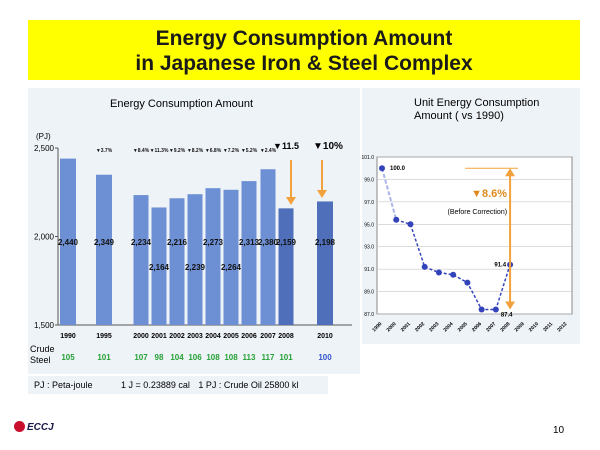 This screenshot has height=450, width=600. Describe the element at coordinates (104, 357) in the screenshot. I see `crude-steel-value: 101` at that location.